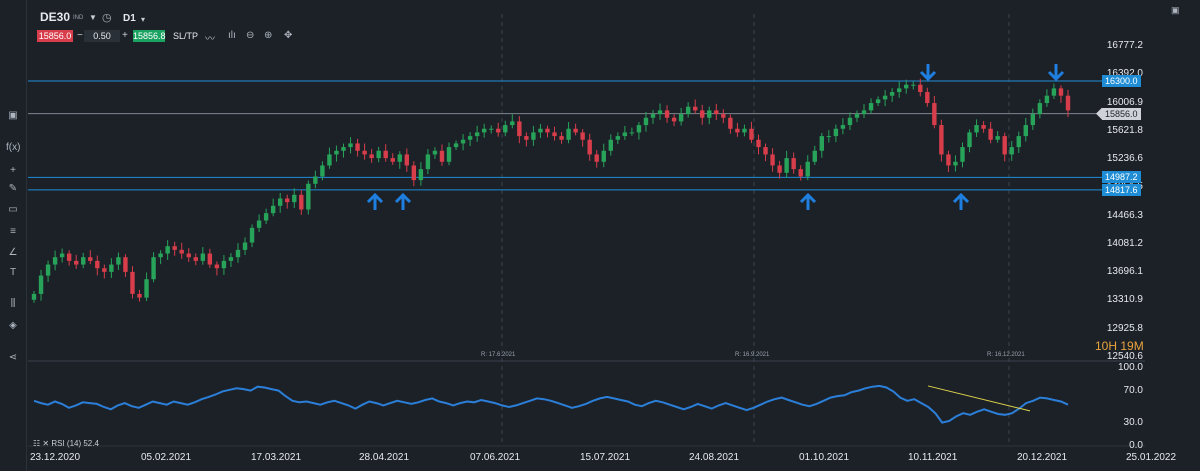  Describe the element at coordinates (13, 170) in the screenshot. I see `crosshair-tool-icon: +` at that location.